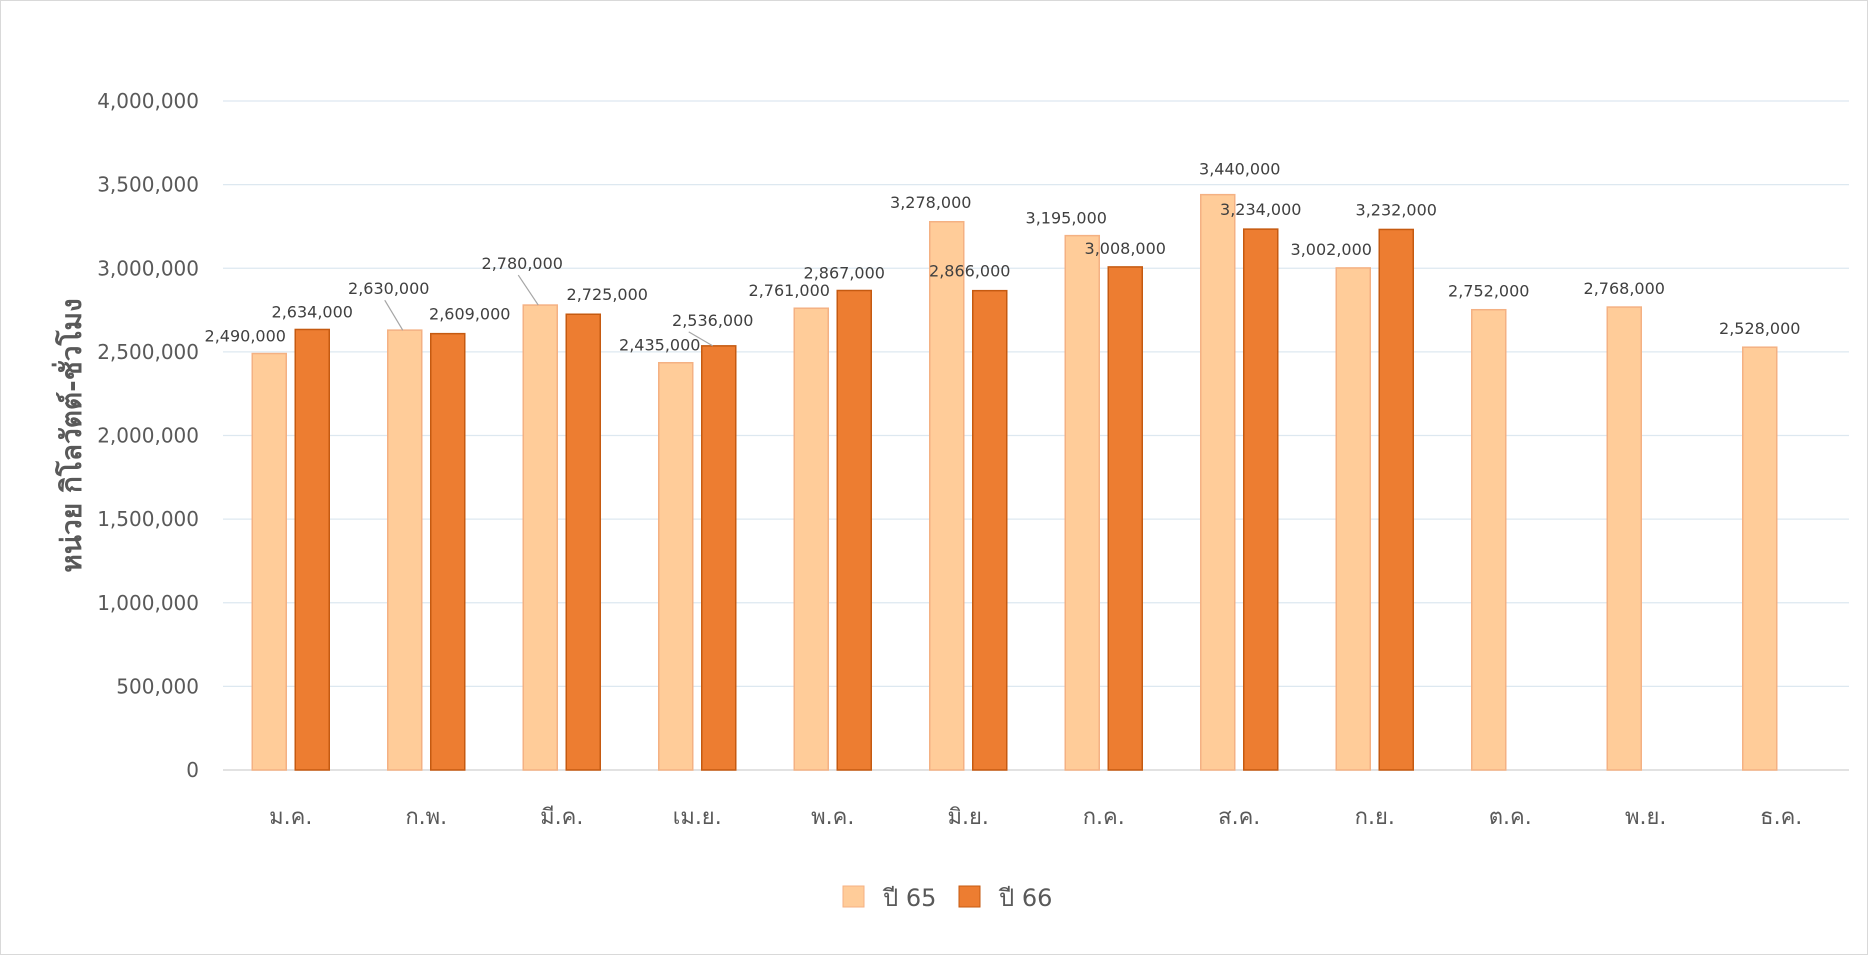 This screenshot has height=955, width=1868. What do you see at coordinates (1260, 209) in the screenshot?
I see `data-label-series-2: 3,234,000` at bounding box center [1260, 209].